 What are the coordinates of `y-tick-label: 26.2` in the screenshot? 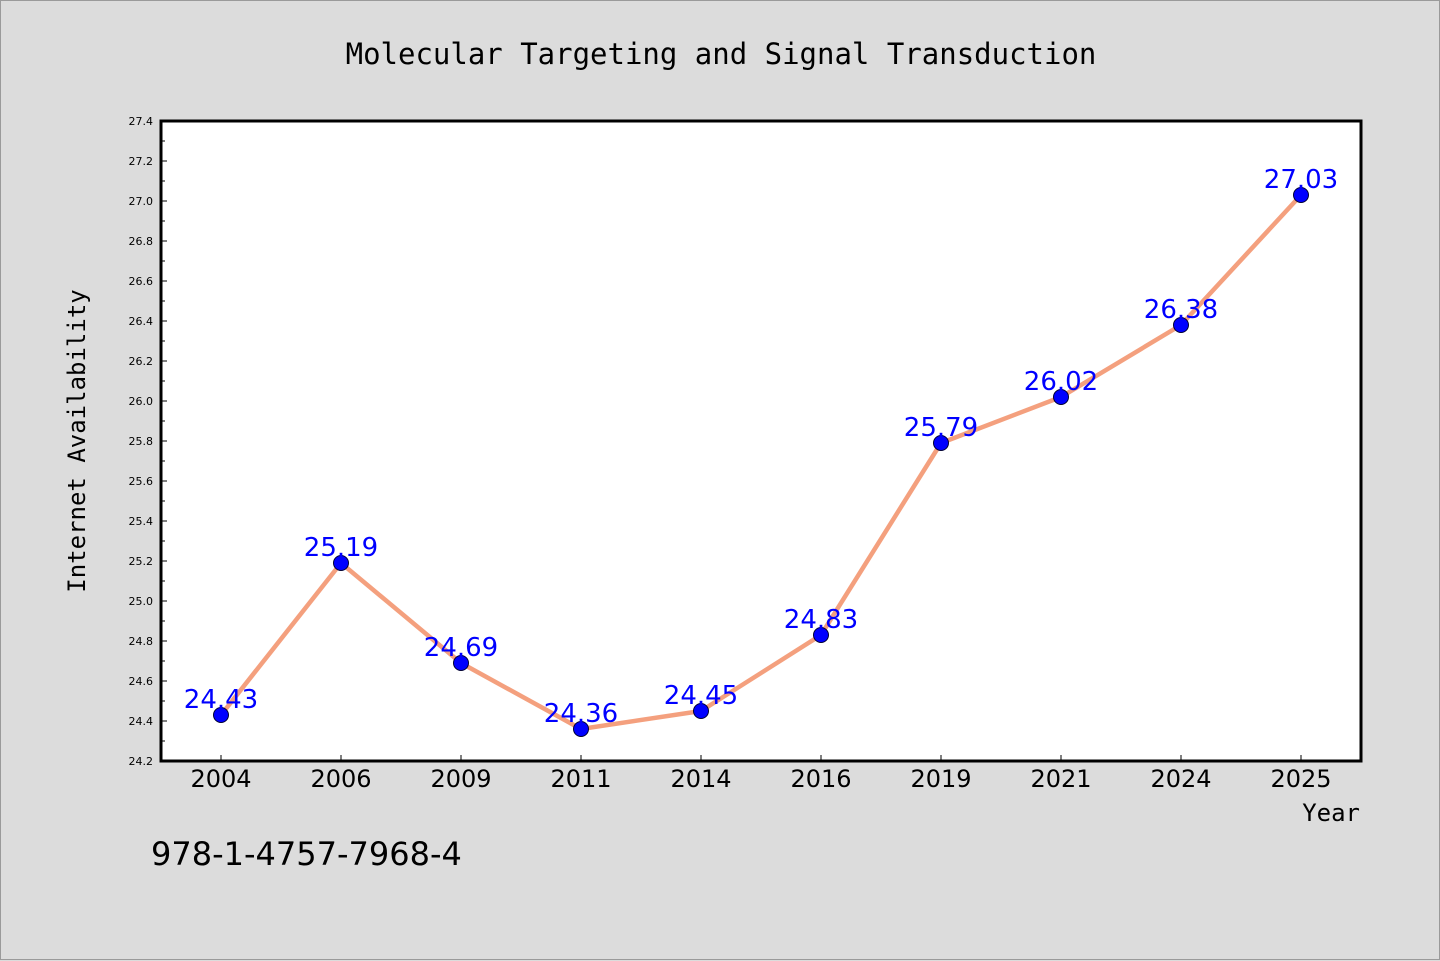 It's located at (141, 361).